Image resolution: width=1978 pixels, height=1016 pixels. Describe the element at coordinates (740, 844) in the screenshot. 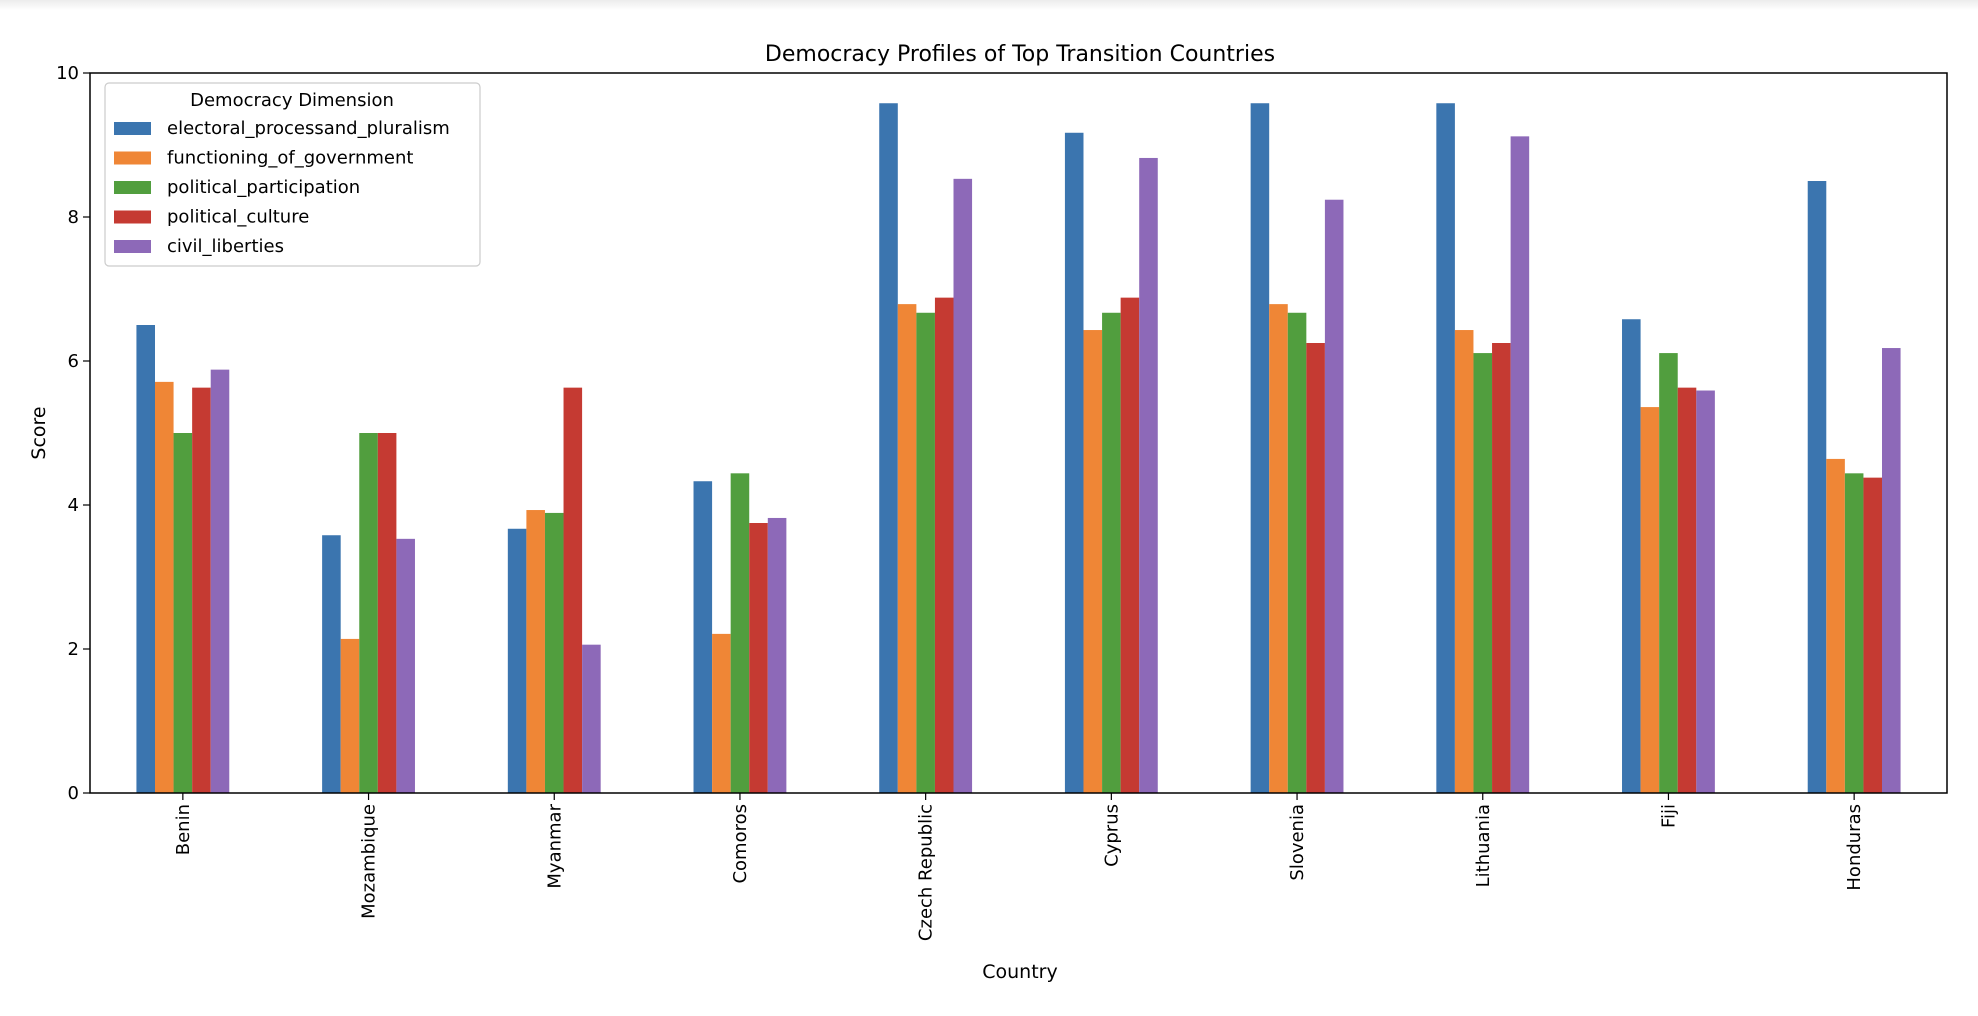

I see `x-tick-label: Comoros` at that location.